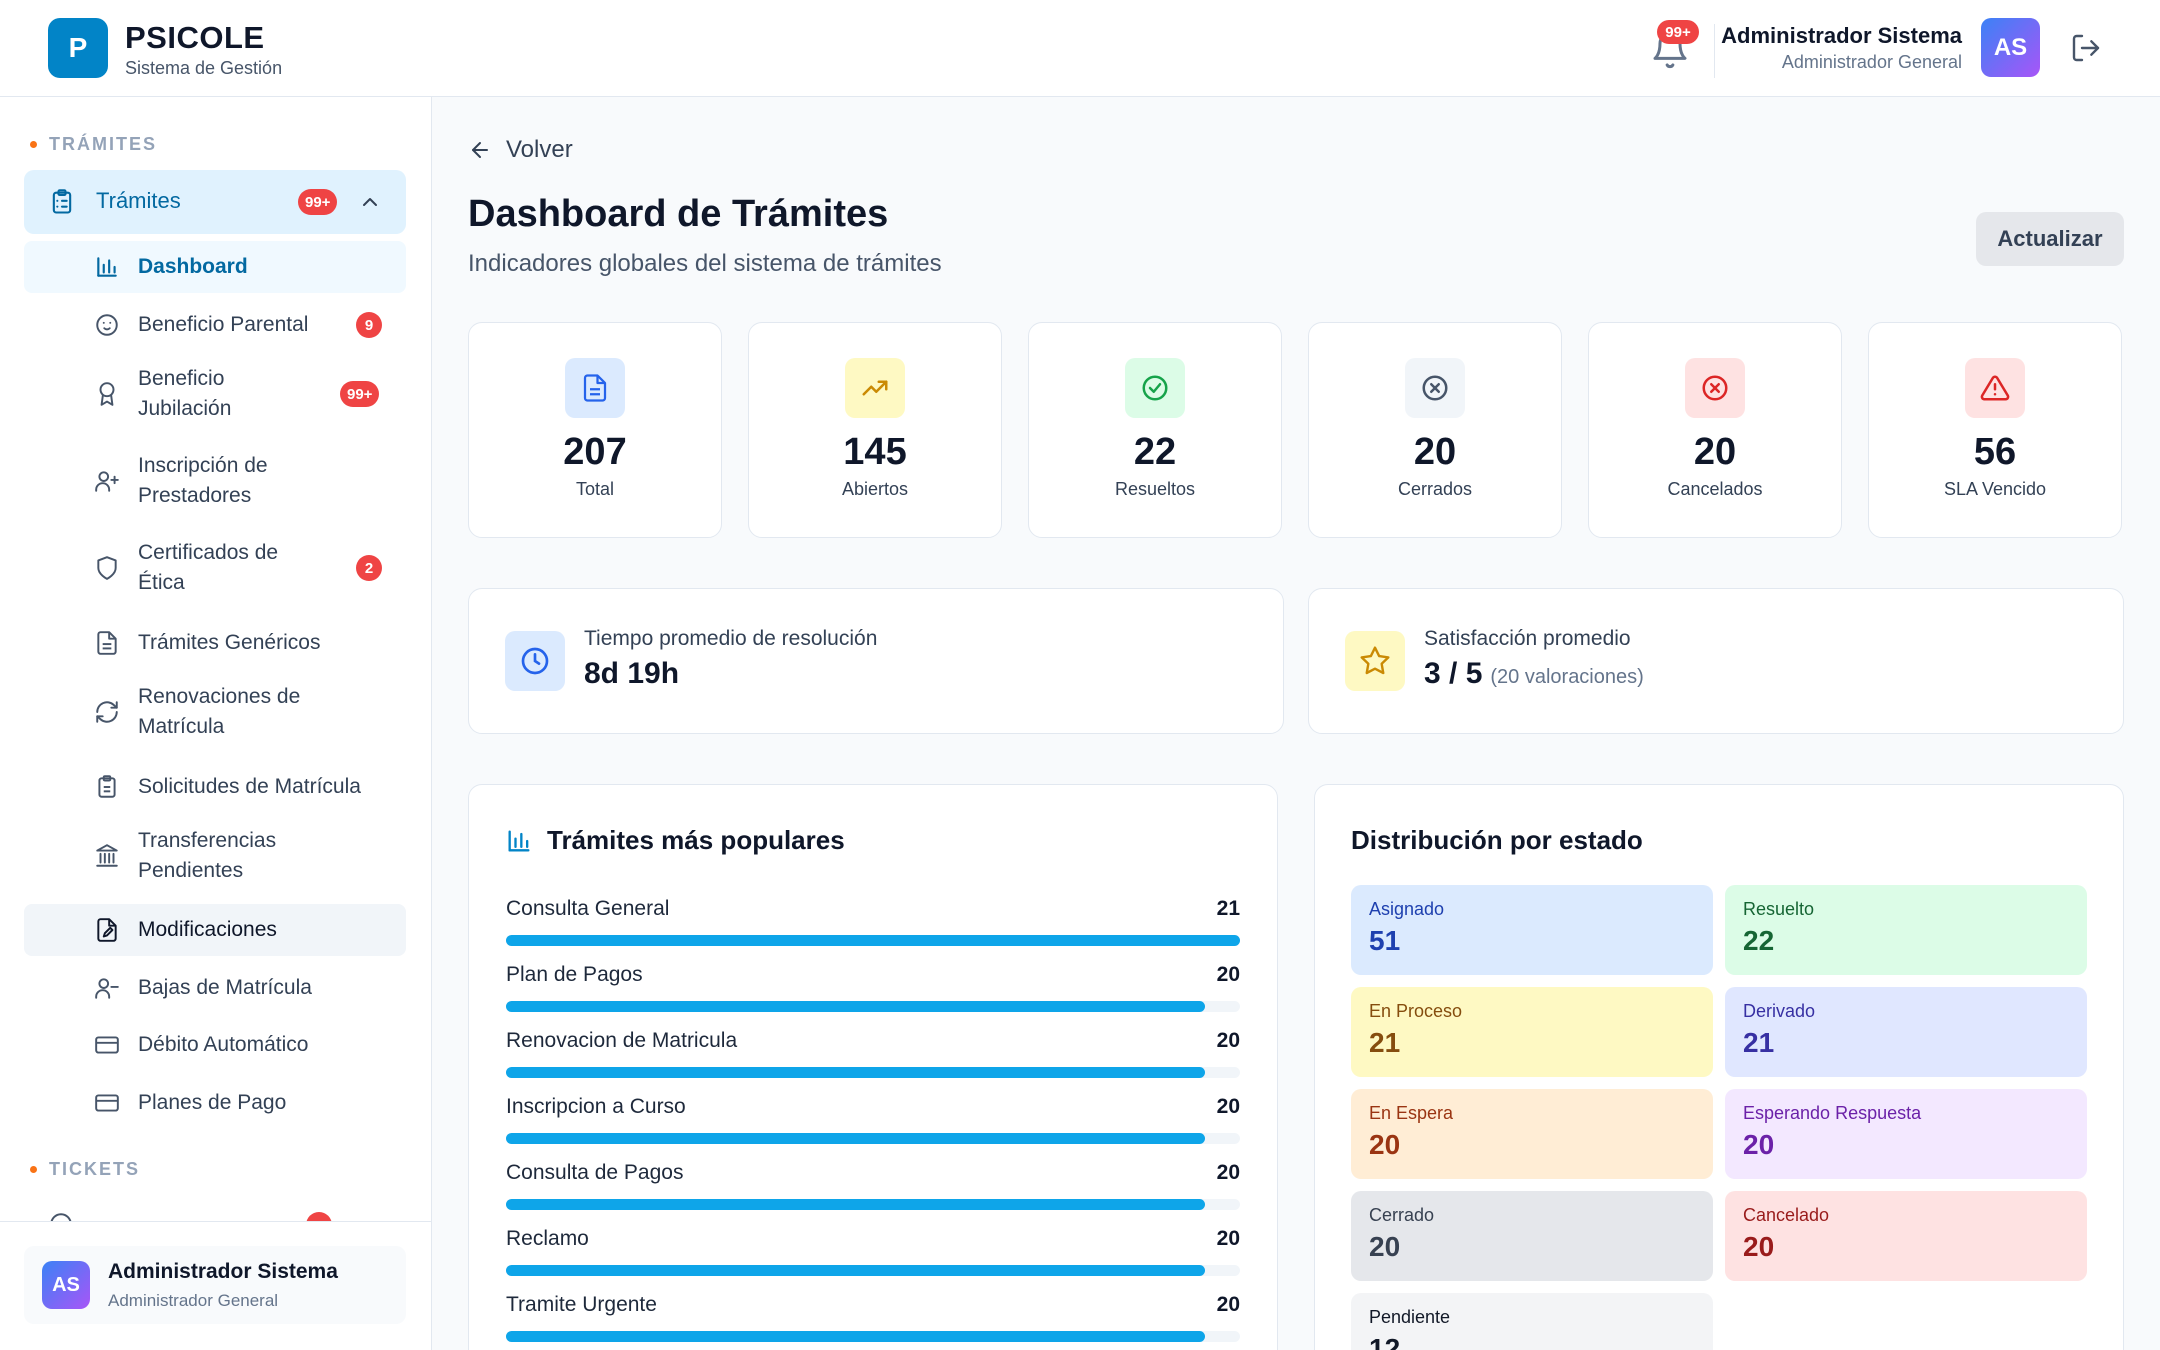  Describe the element at coordinates (588, 908) in the screenshot. I see `popular-bar-name: Consulta General` at that location.